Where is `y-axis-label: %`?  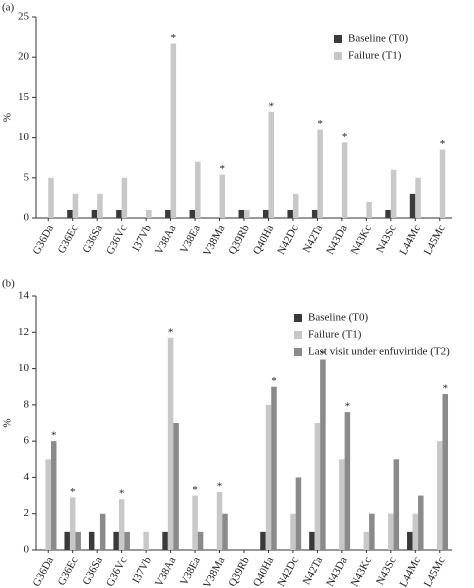 y-axis-label: % is located at coordinates (8, 117).